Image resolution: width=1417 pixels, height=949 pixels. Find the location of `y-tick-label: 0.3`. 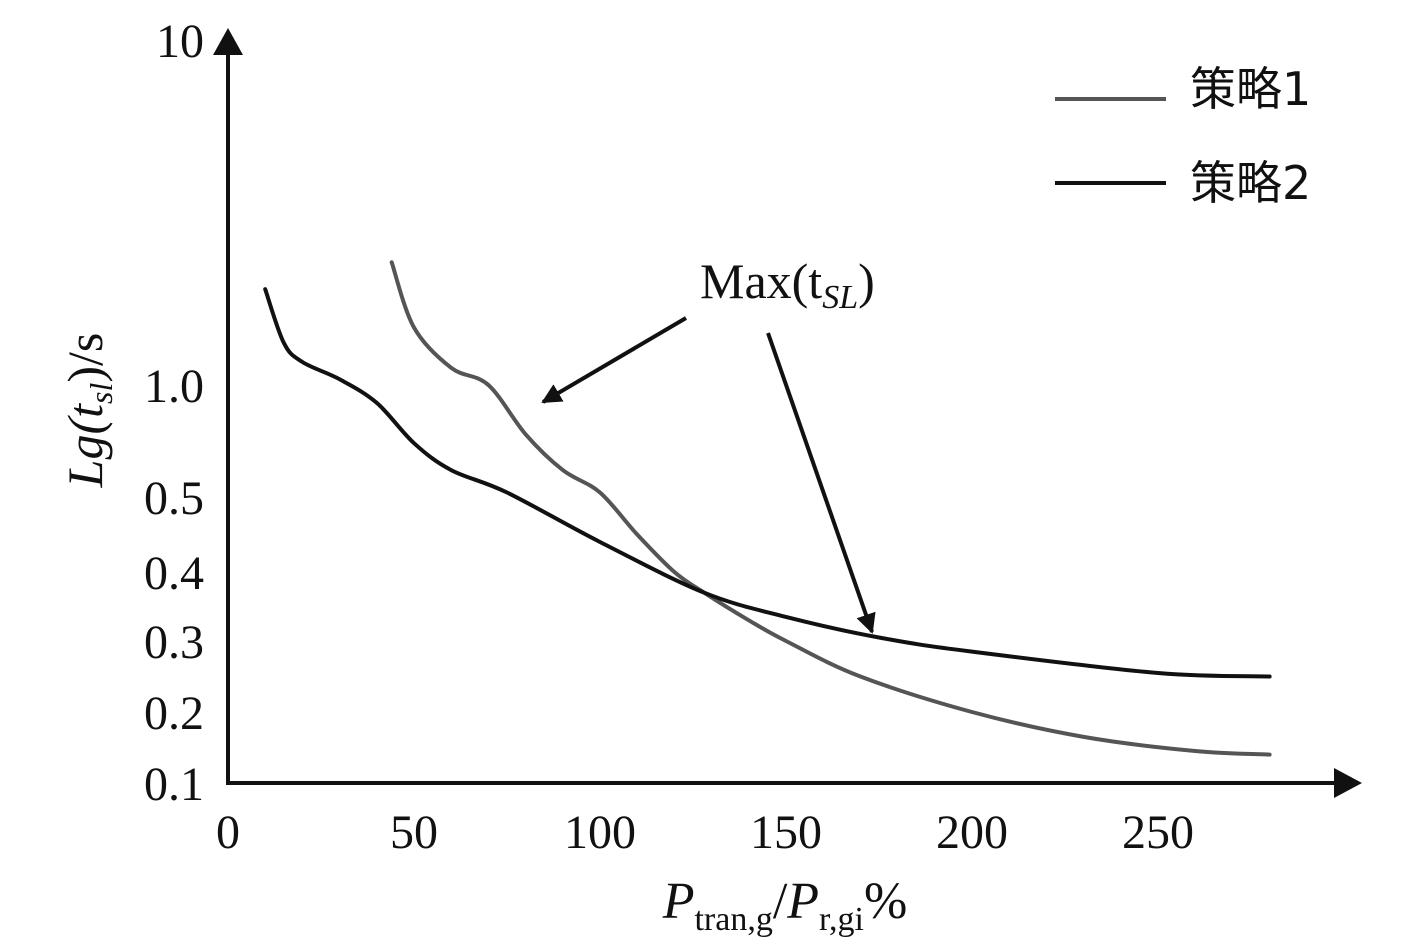

y-tick-label: 0.3 is located at coordinates (174, 642).